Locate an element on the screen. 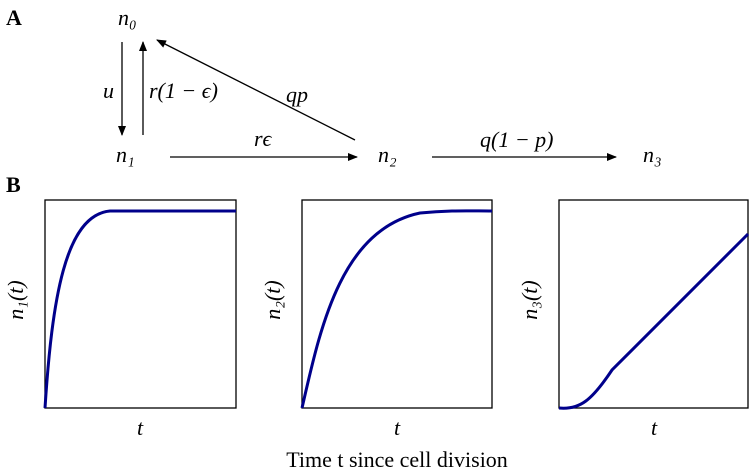 Image resolution: width=750 pixels, height=472 pixels. panel-label: B is located at coordinates (13, 184).